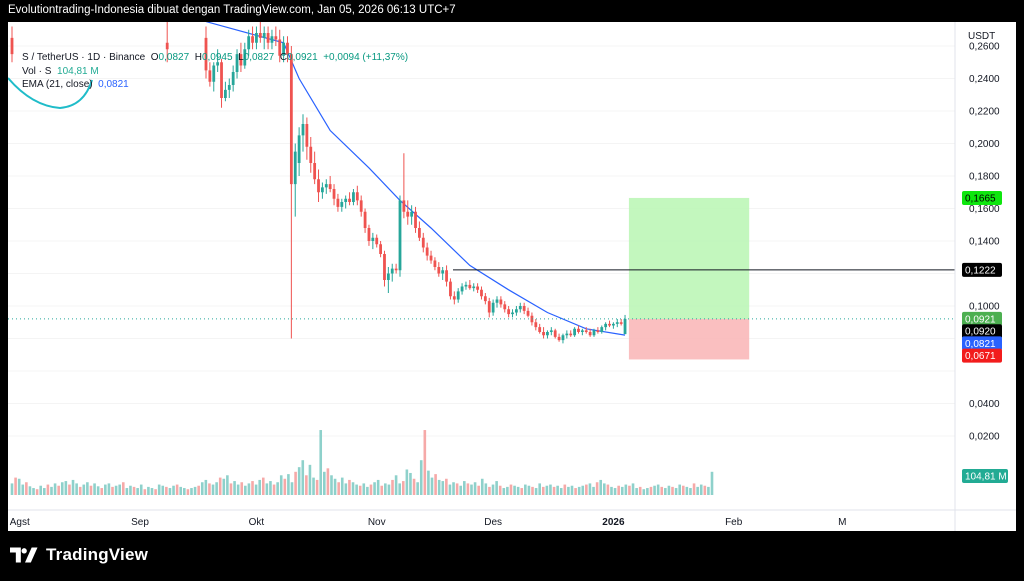 The image size is (1024, 581). Describe the element at coordinates (50, 93) in the screenshot. I see `drawing-arc` at that location.